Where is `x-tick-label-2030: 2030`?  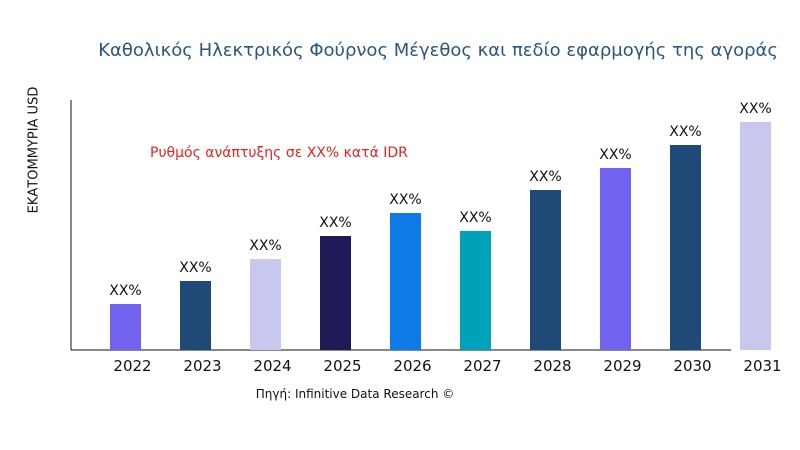 x-tick-label-2030: 2030 is located at coordinates (692, 366).